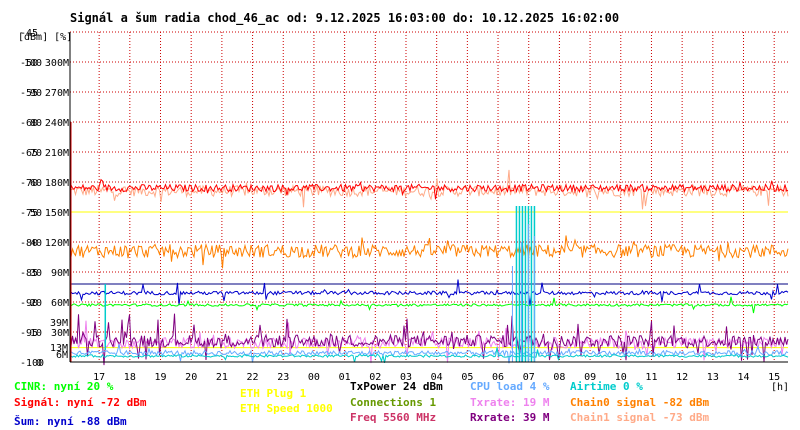  Describe the element at coordinates (437, 377) in the screenshot. I see `x-tick: 04` at that location.